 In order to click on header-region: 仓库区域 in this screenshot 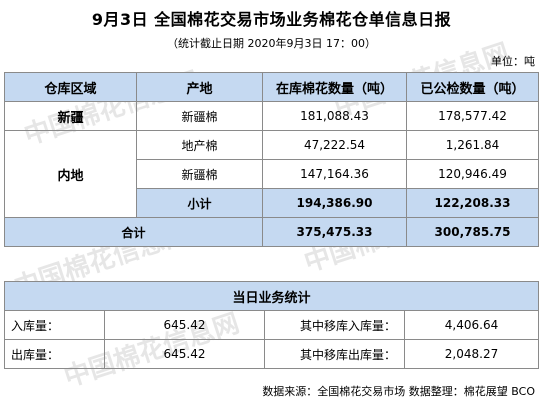, I will do `click(70, 87)`.